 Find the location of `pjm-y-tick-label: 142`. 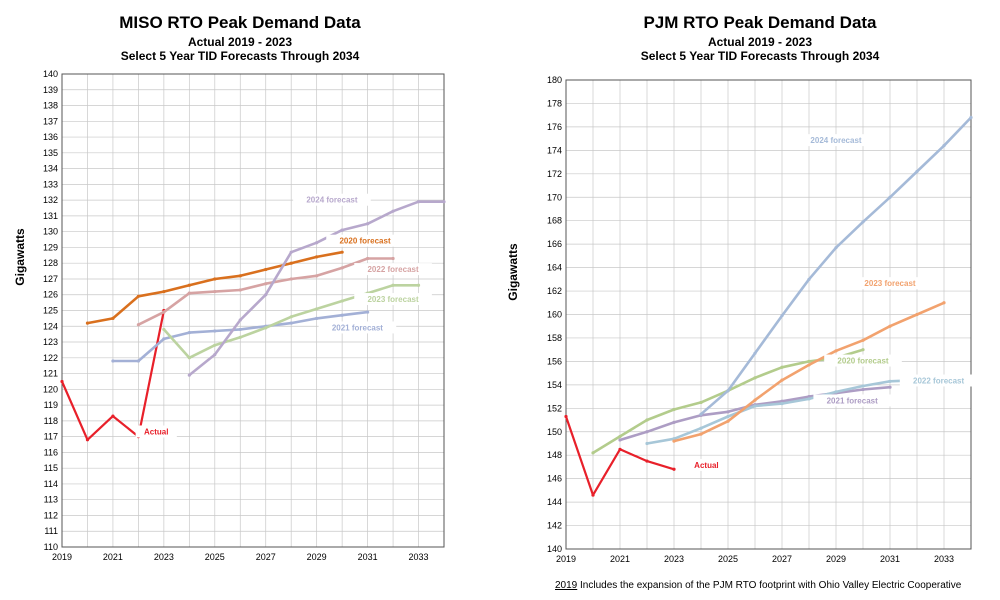

pjm-y-tick-label: 142 is located at coordinates (554, 526).